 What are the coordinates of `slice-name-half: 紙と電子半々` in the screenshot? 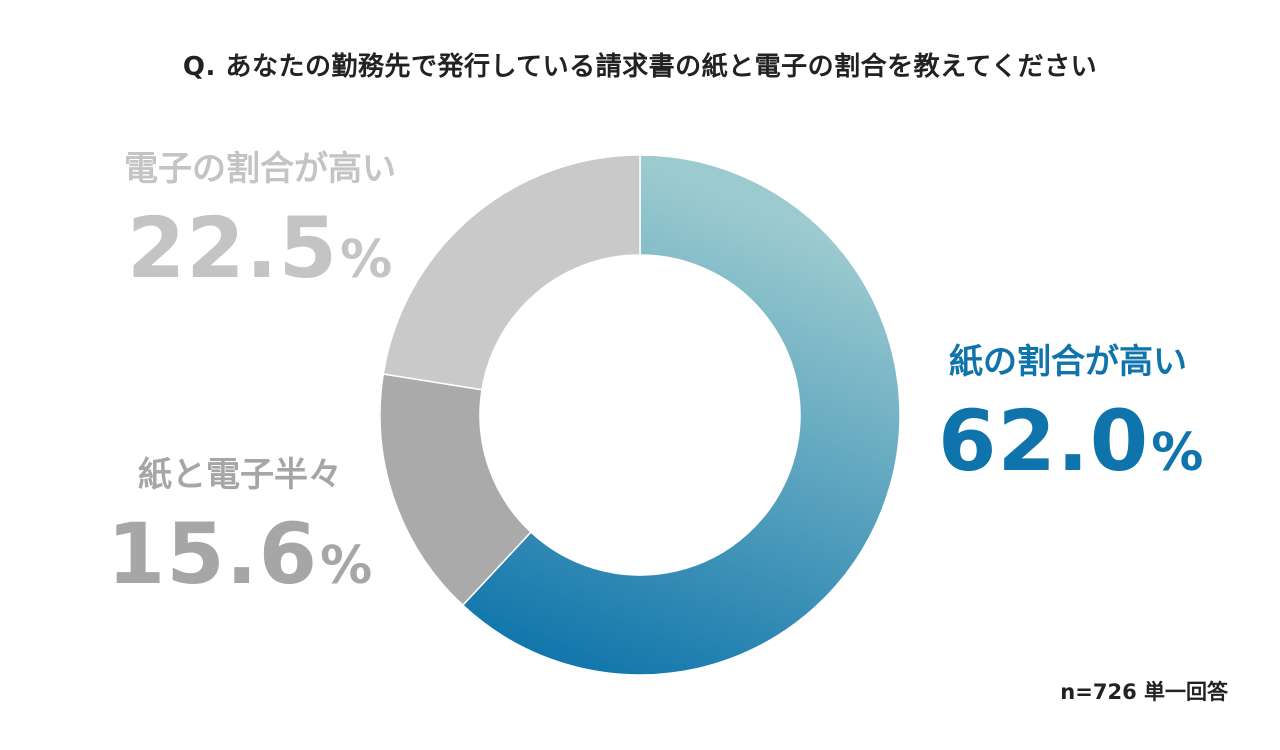 It's located at (240, 475).